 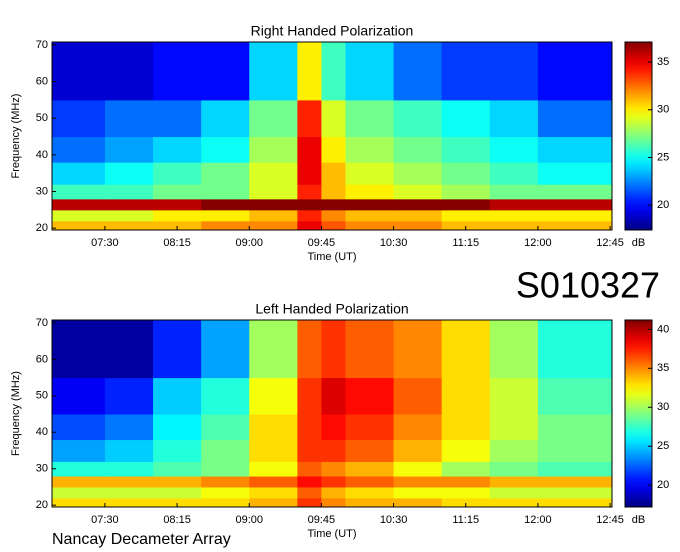 I want to click on chart-title: Left Handed Polarization, so click(x=331, y=309).